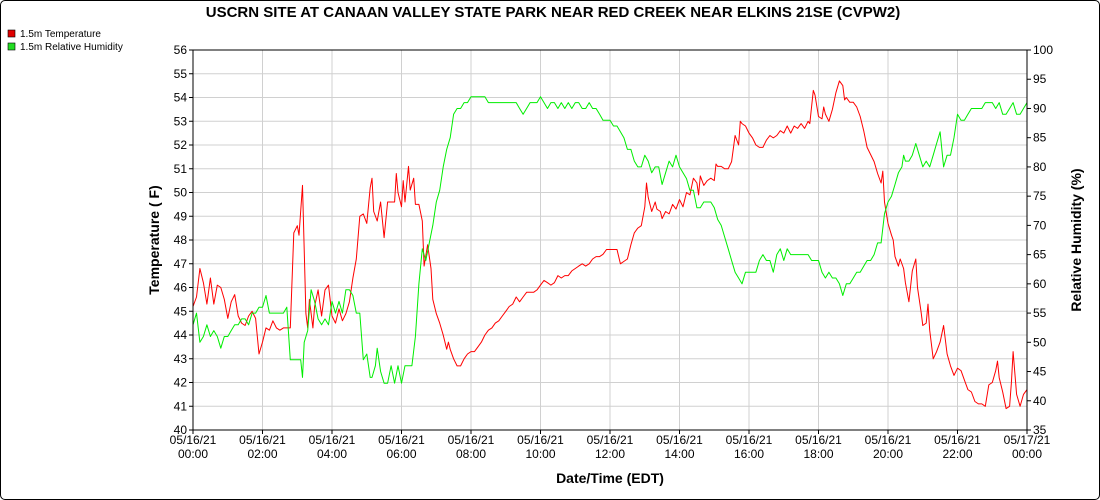 This screenshot has width=1100, height=500. What do you see at coordinates (181, 240) in the screenshot?
I see `y-left-tick-label: 48` at bounding box center [181, 240].